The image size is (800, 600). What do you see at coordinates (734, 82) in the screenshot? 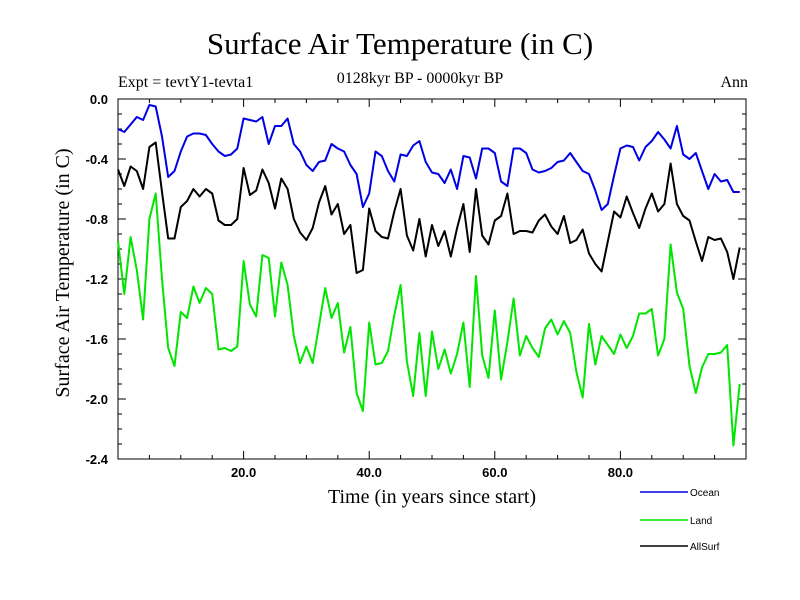
I see `season-label: Ann` at bounding box center [734, 82].